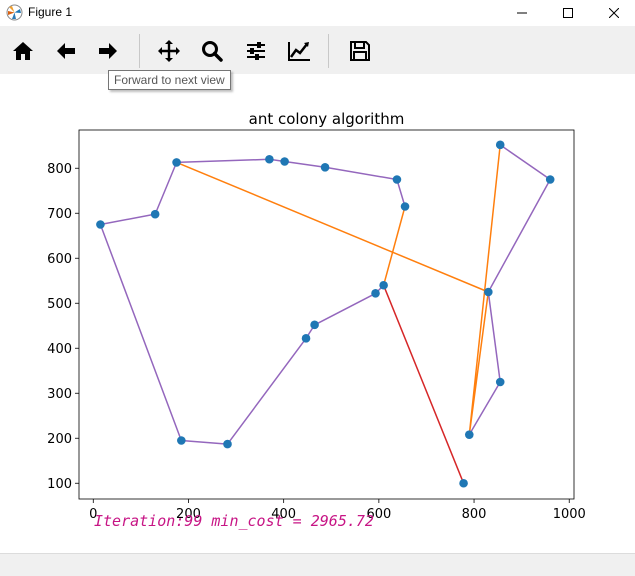 The width and height of the screenshot is (635, 576). I want to click on edit-axis-icon, so click(299, 51).